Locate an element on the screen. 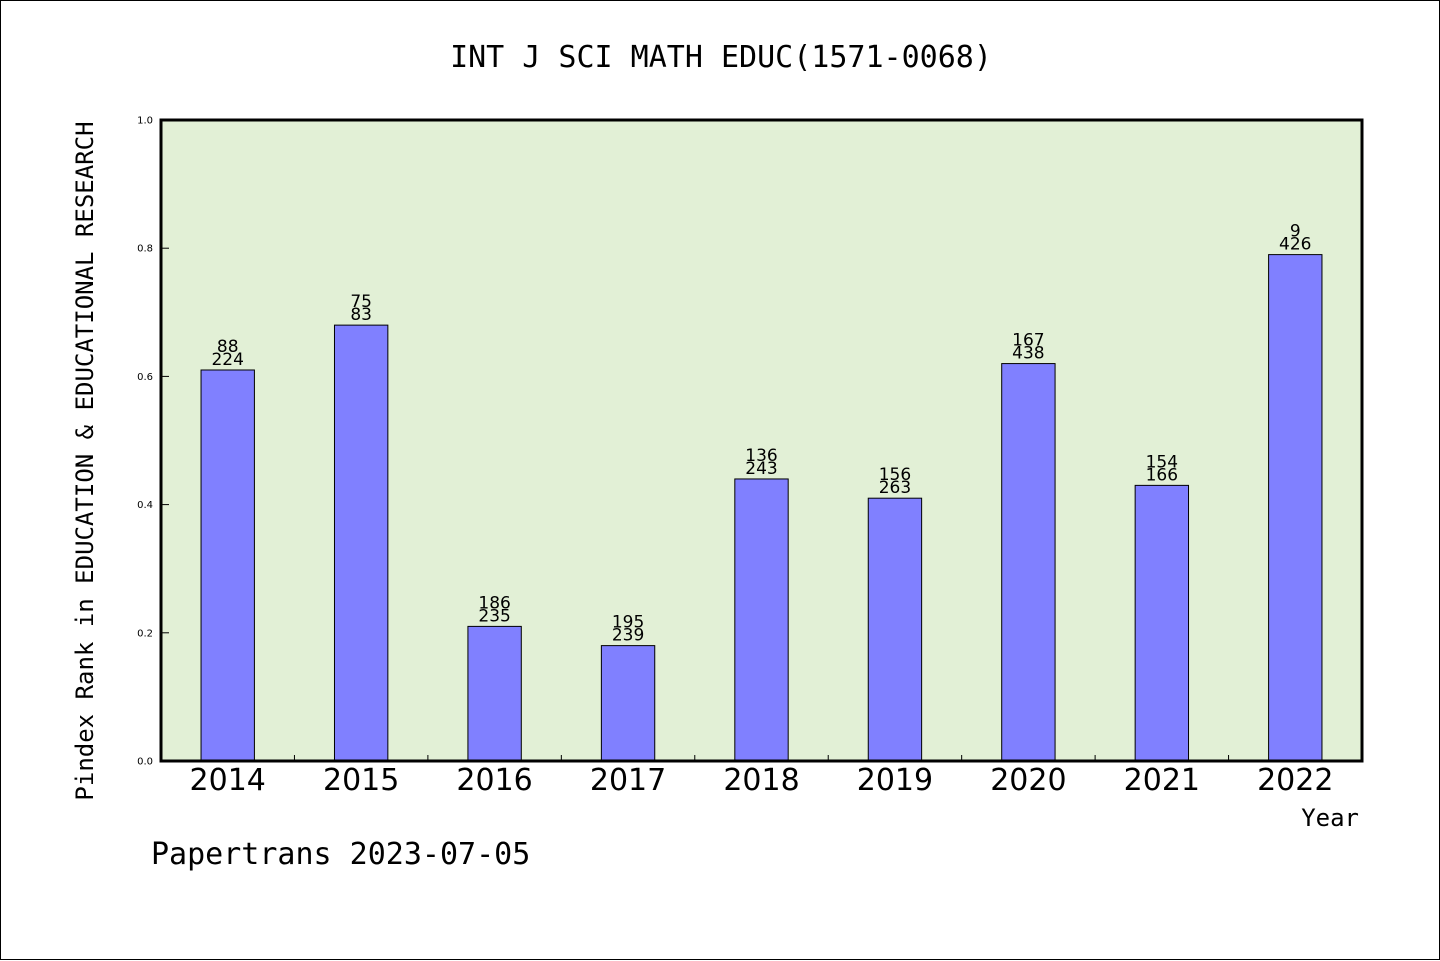 Image resolution: width=1440 pixels, height=961 pixels. y-tick-label: 0.4 is located at coordinates (145, 505).